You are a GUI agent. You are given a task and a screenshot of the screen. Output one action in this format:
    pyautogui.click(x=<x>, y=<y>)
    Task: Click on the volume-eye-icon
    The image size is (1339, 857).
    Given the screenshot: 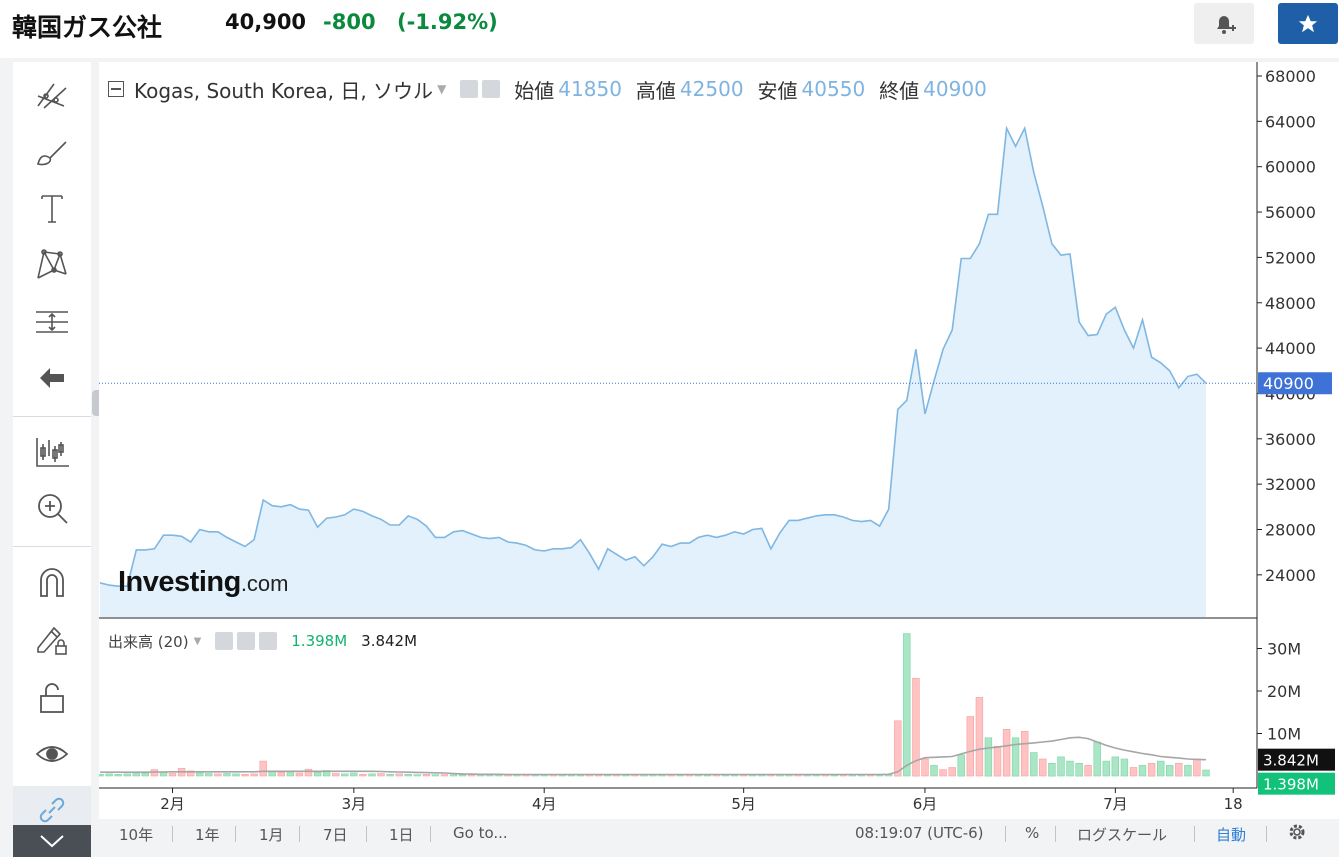 What is the action you would take?
    pyautogui.click(x=224, y=641)
    